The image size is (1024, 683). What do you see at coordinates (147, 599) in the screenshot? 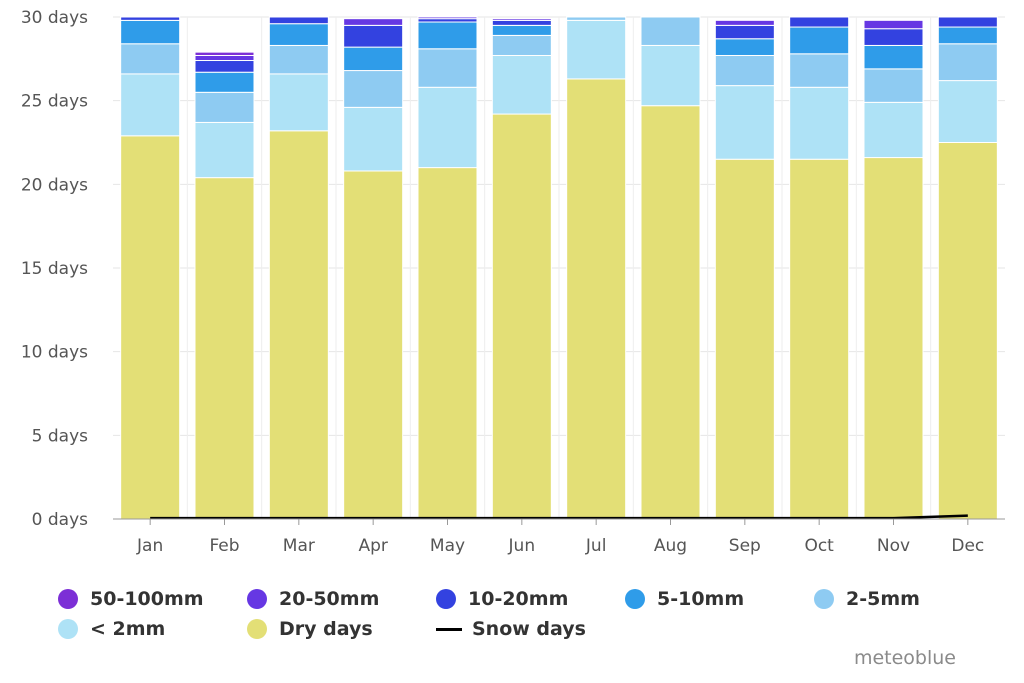
I see `legend-label: 50-100mm` at bounding box center [147, 599].